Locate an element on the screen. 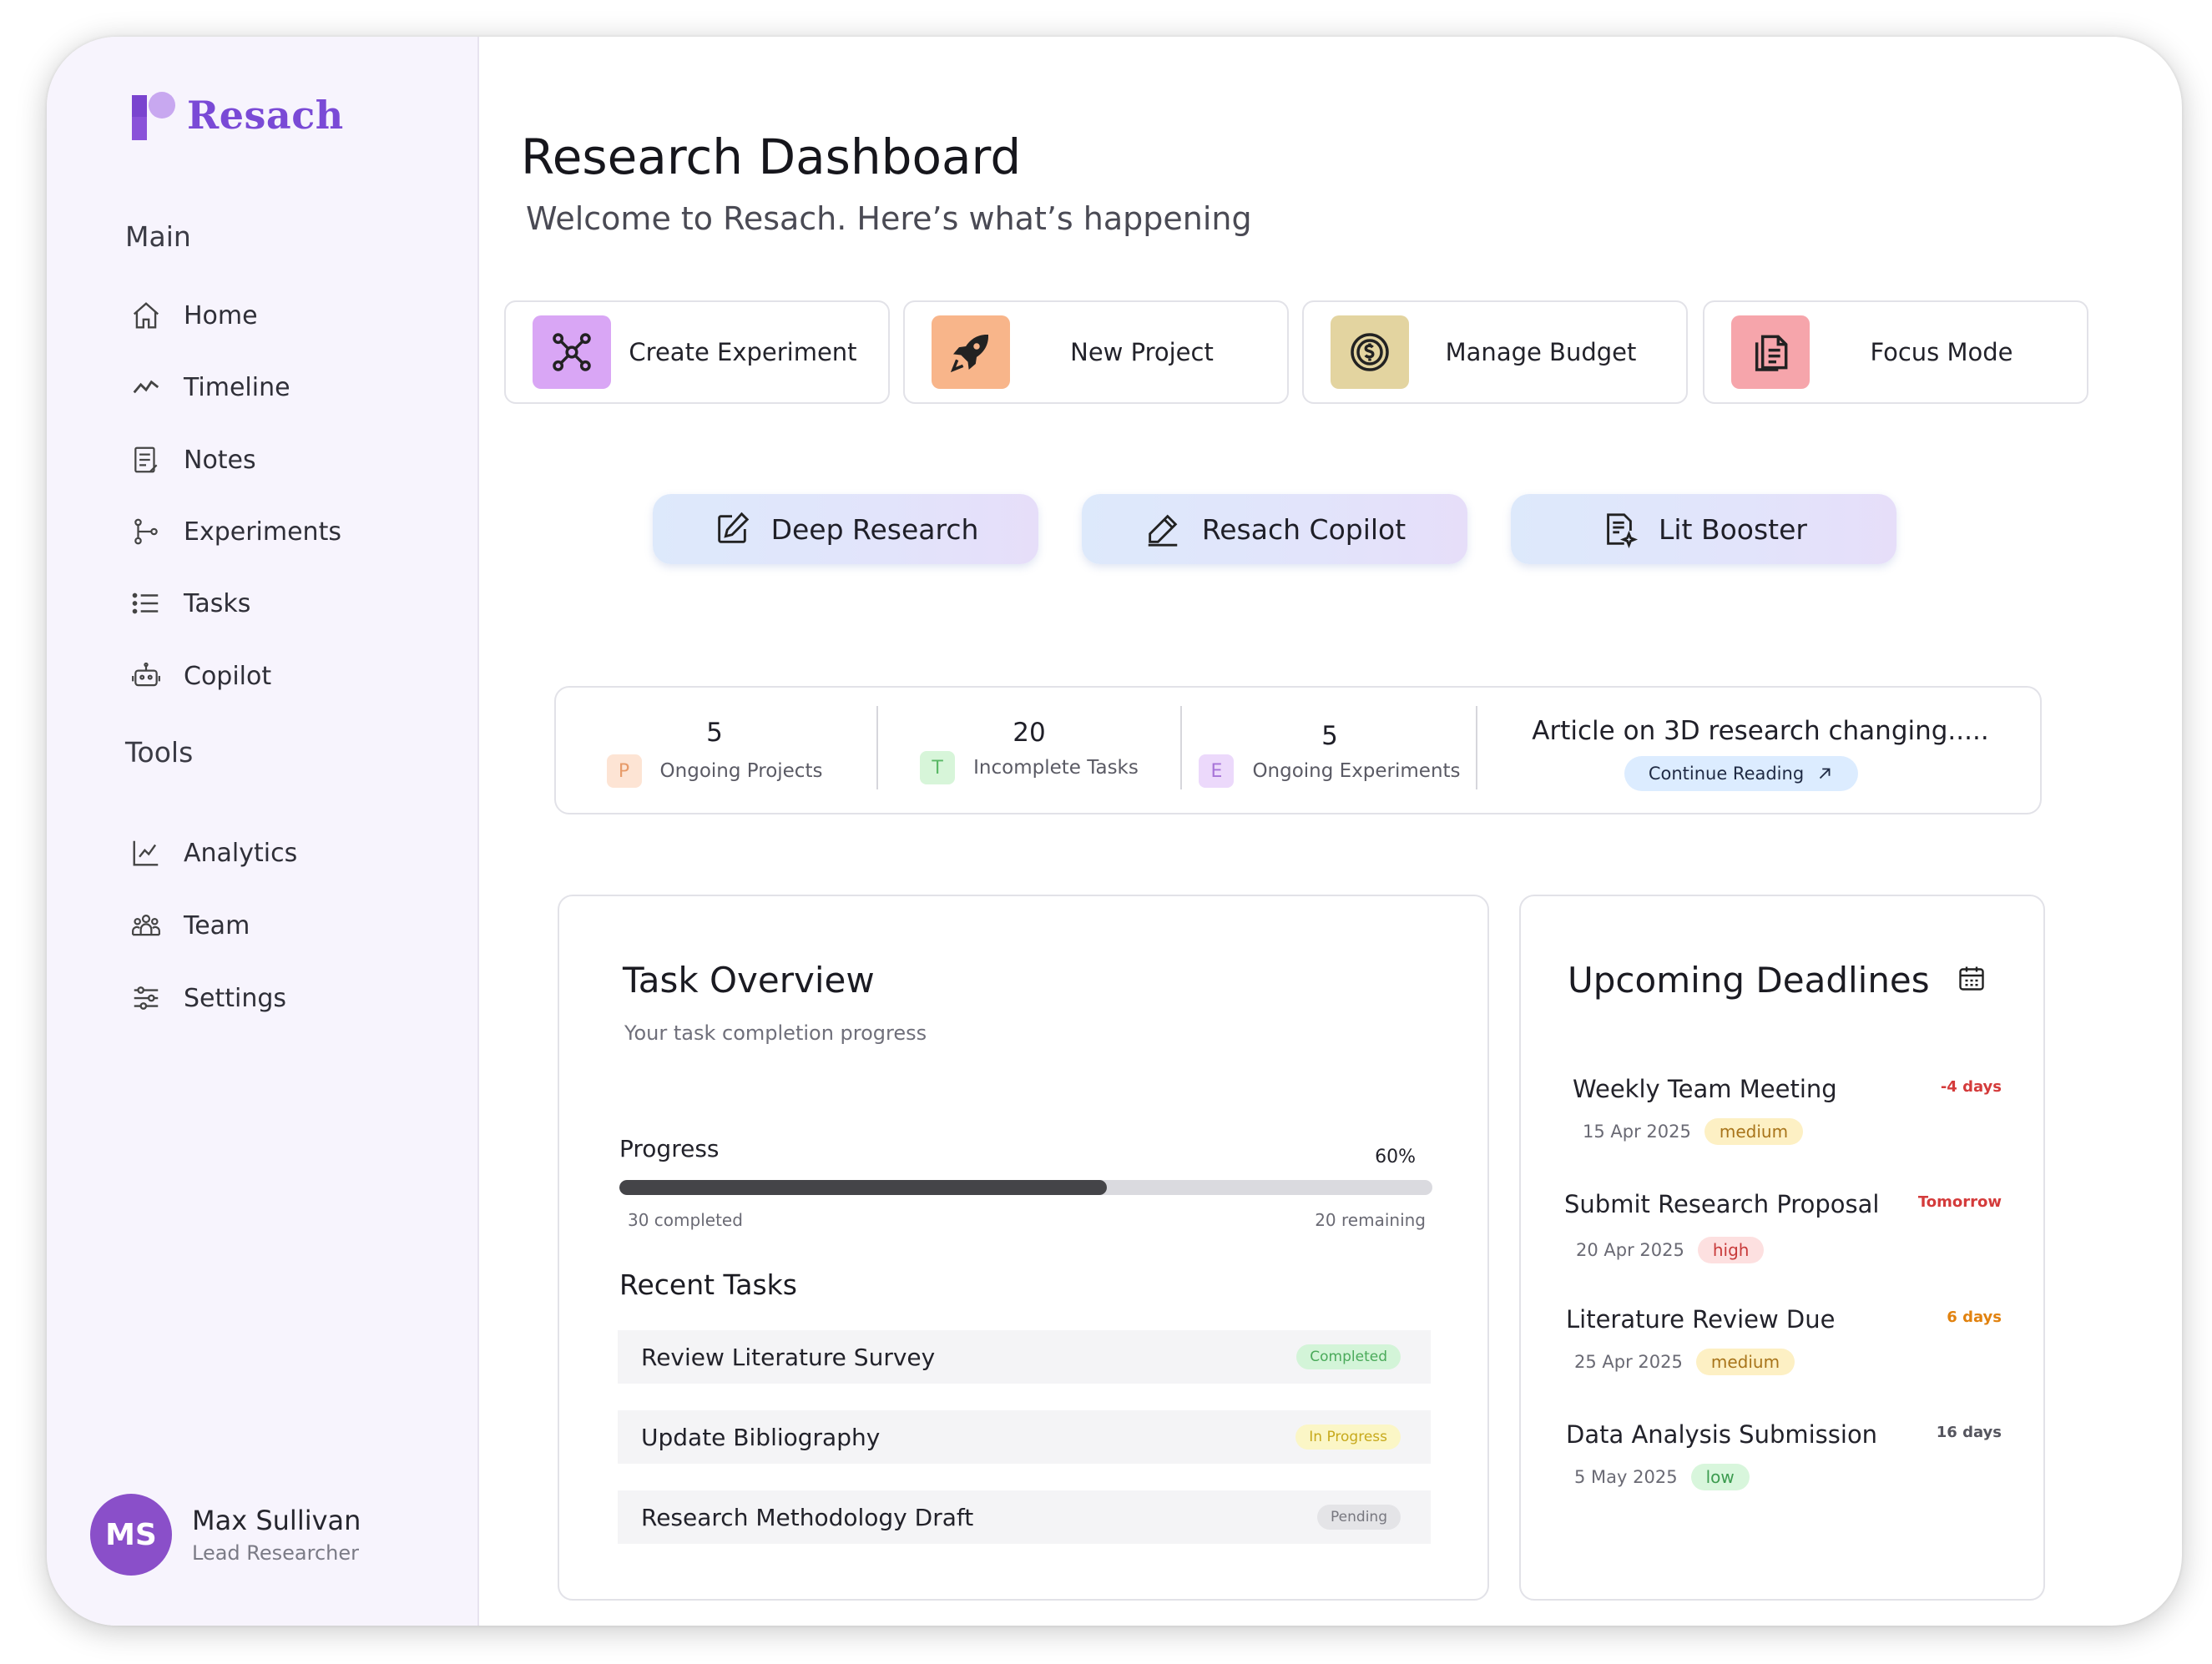 The image size is (2212, 1664). status-badge: In Progress is located at coordinates (1348, 1437).